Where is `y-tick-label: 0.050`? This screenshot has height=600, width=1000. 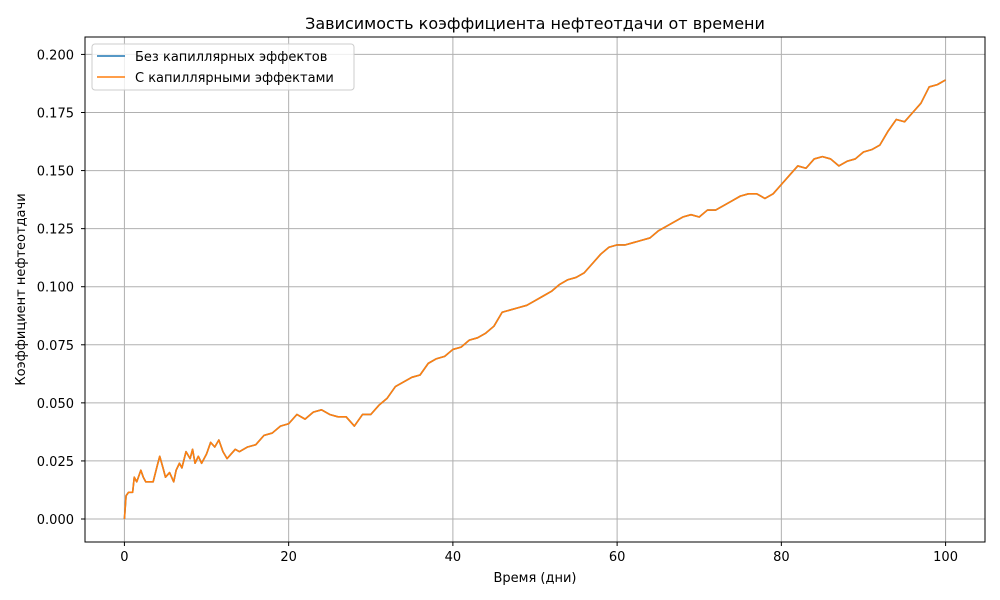
y-tick-label: 0.050 is located at coordinates (55, 404).